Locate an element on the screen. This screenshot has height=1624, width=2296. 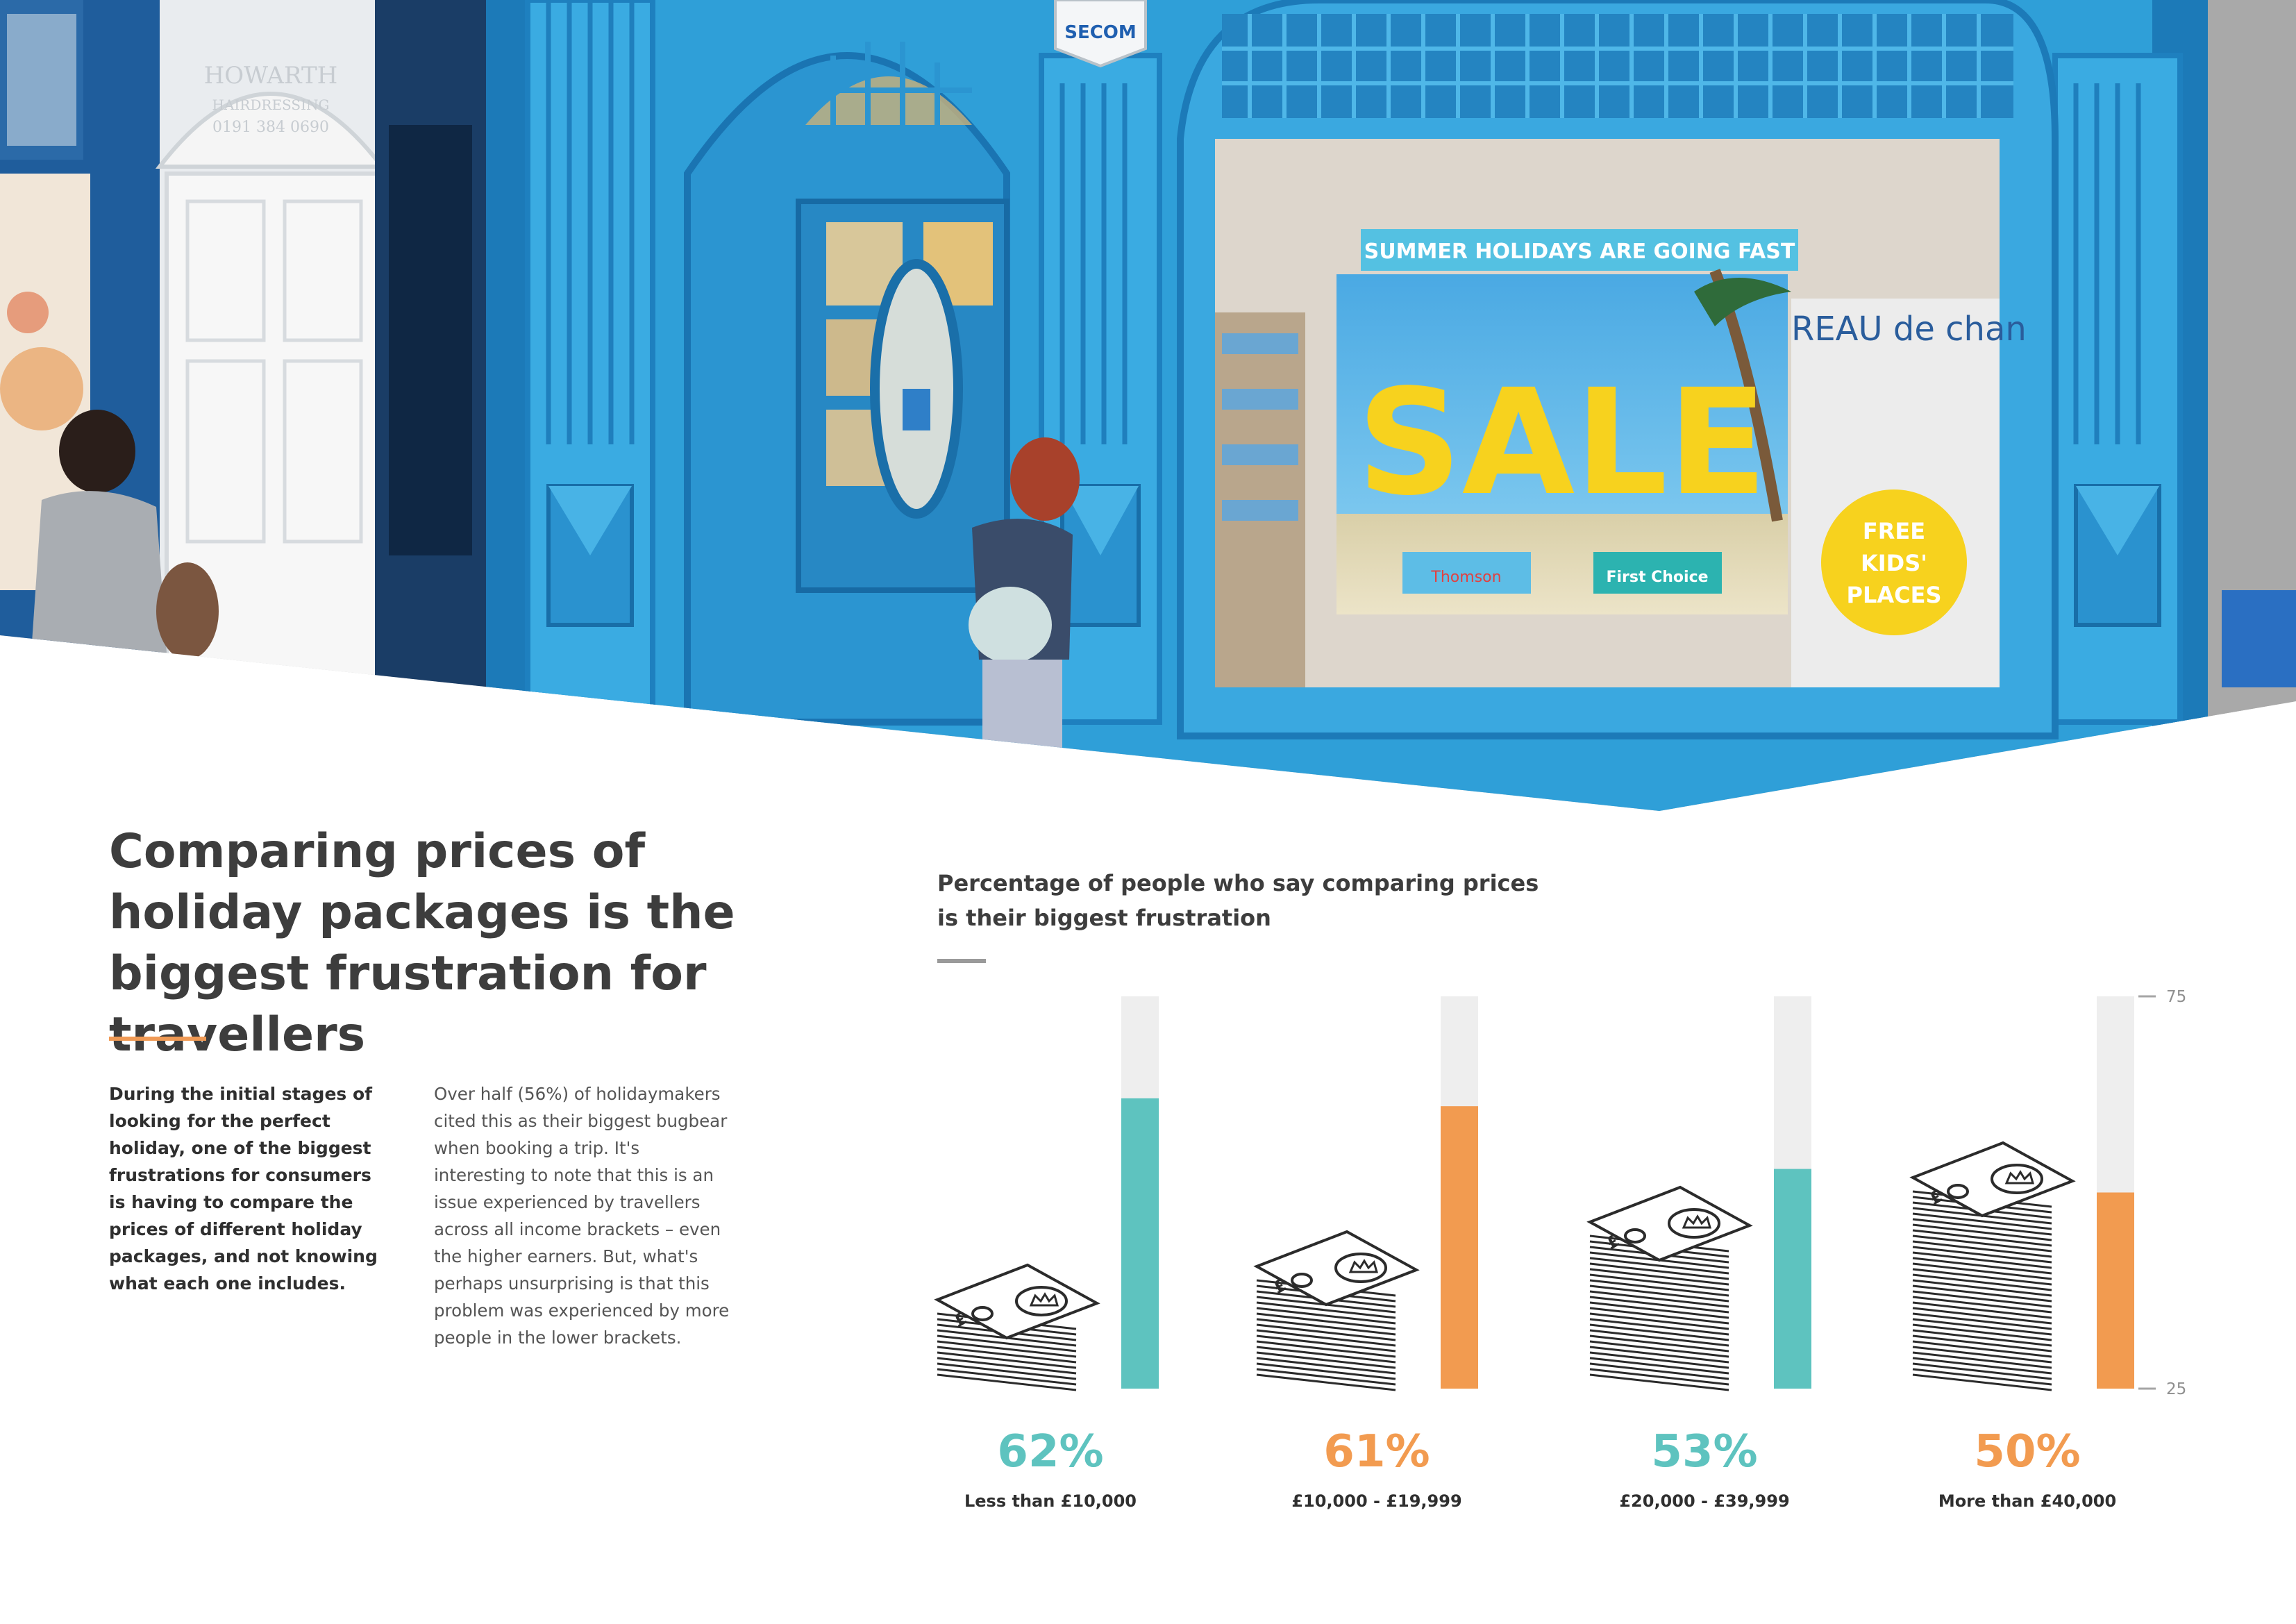
value-label: 61% is located at coordinates (1376, 1451).